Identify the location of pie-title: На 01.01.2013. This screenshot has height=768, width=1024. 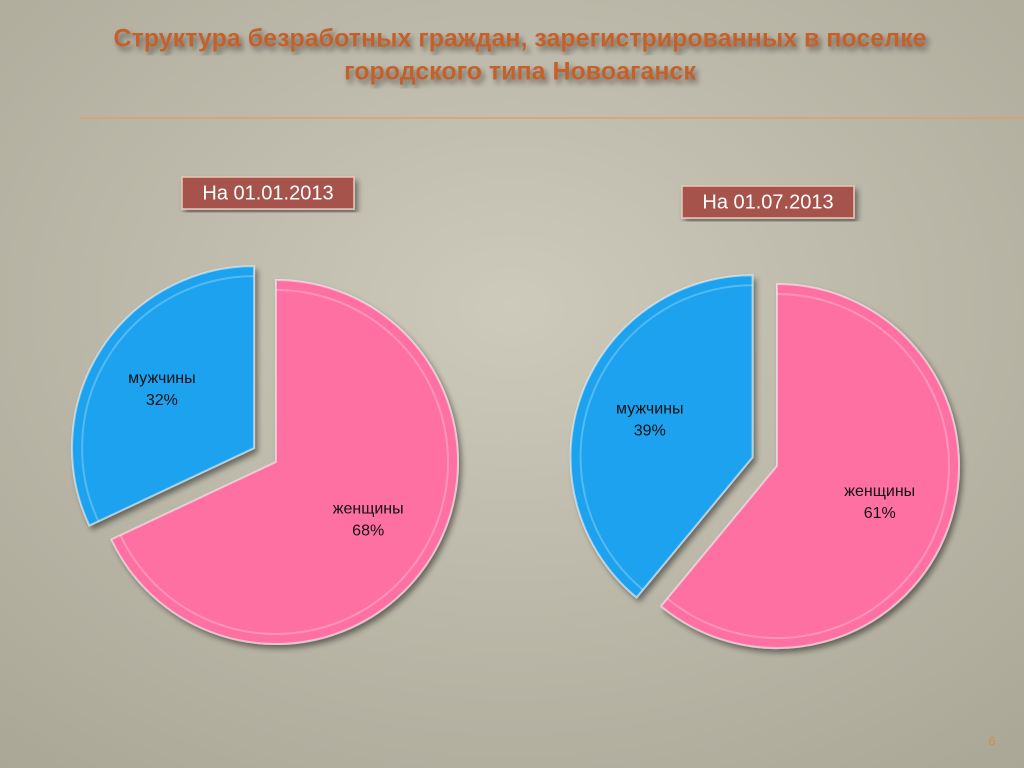
(267, 193).